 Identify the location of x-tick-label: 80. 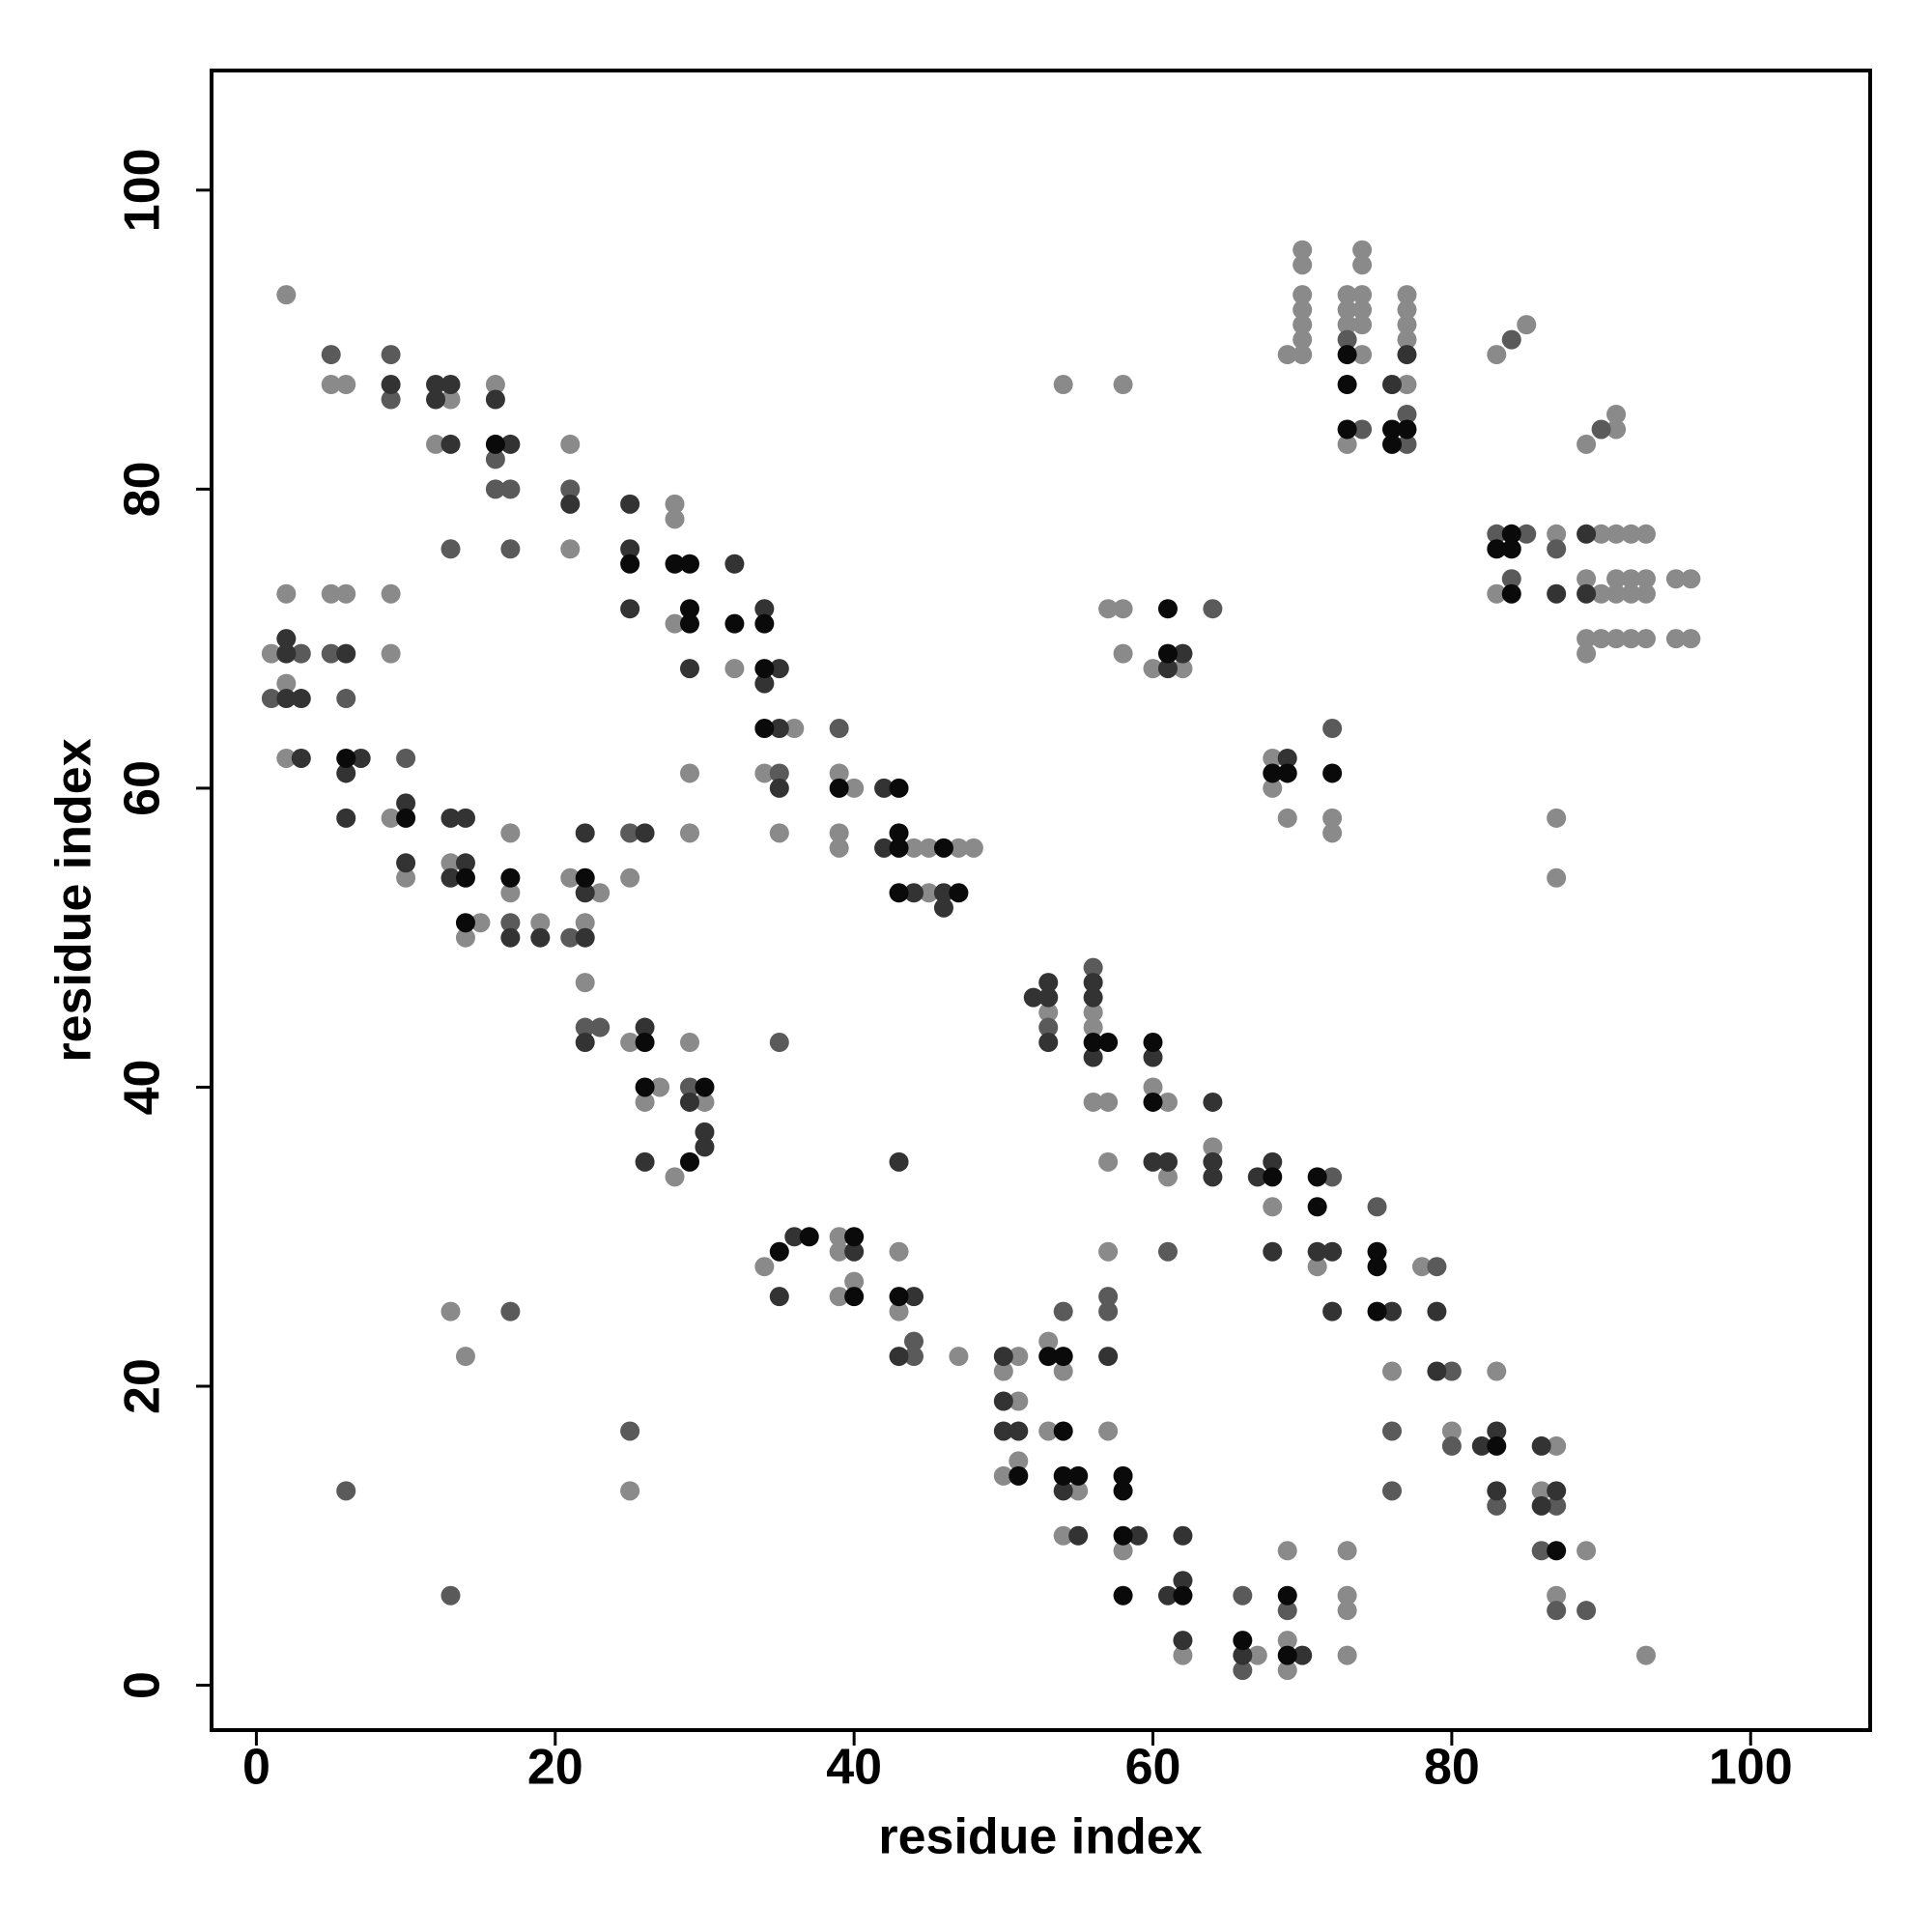
(1452, 1768).